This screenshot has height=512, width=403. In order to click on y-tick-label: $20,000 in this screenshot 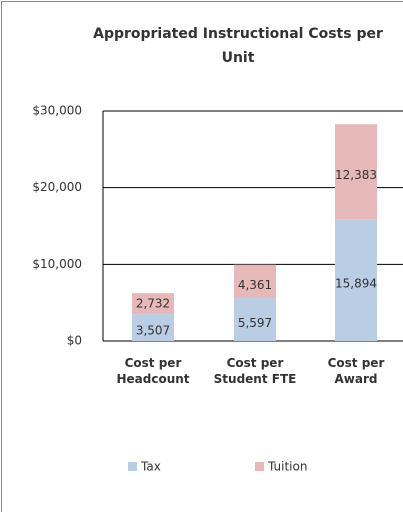, I will do `click(57, 187)`.